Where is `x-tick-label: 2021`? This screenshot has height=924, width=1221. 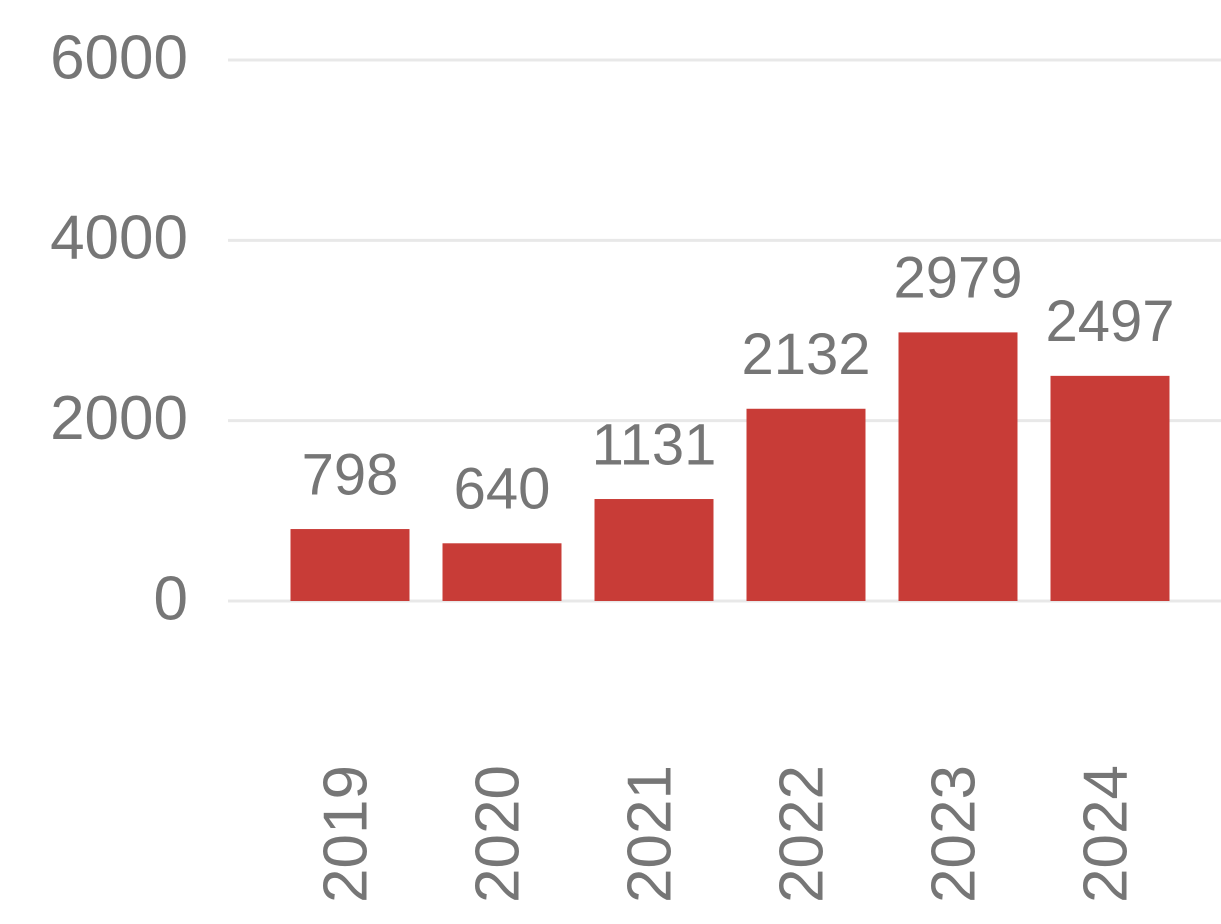
x-tick-label: 2021 is located at coordinates (649, 834).